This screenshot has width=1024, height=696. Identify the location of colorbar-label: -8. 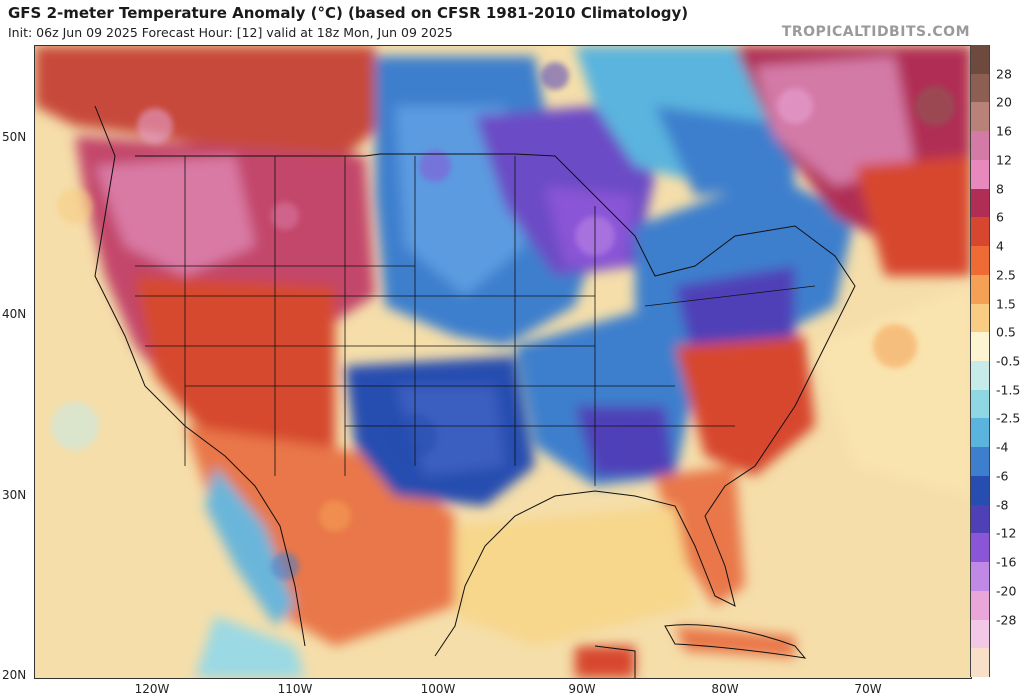
(1002, 505).